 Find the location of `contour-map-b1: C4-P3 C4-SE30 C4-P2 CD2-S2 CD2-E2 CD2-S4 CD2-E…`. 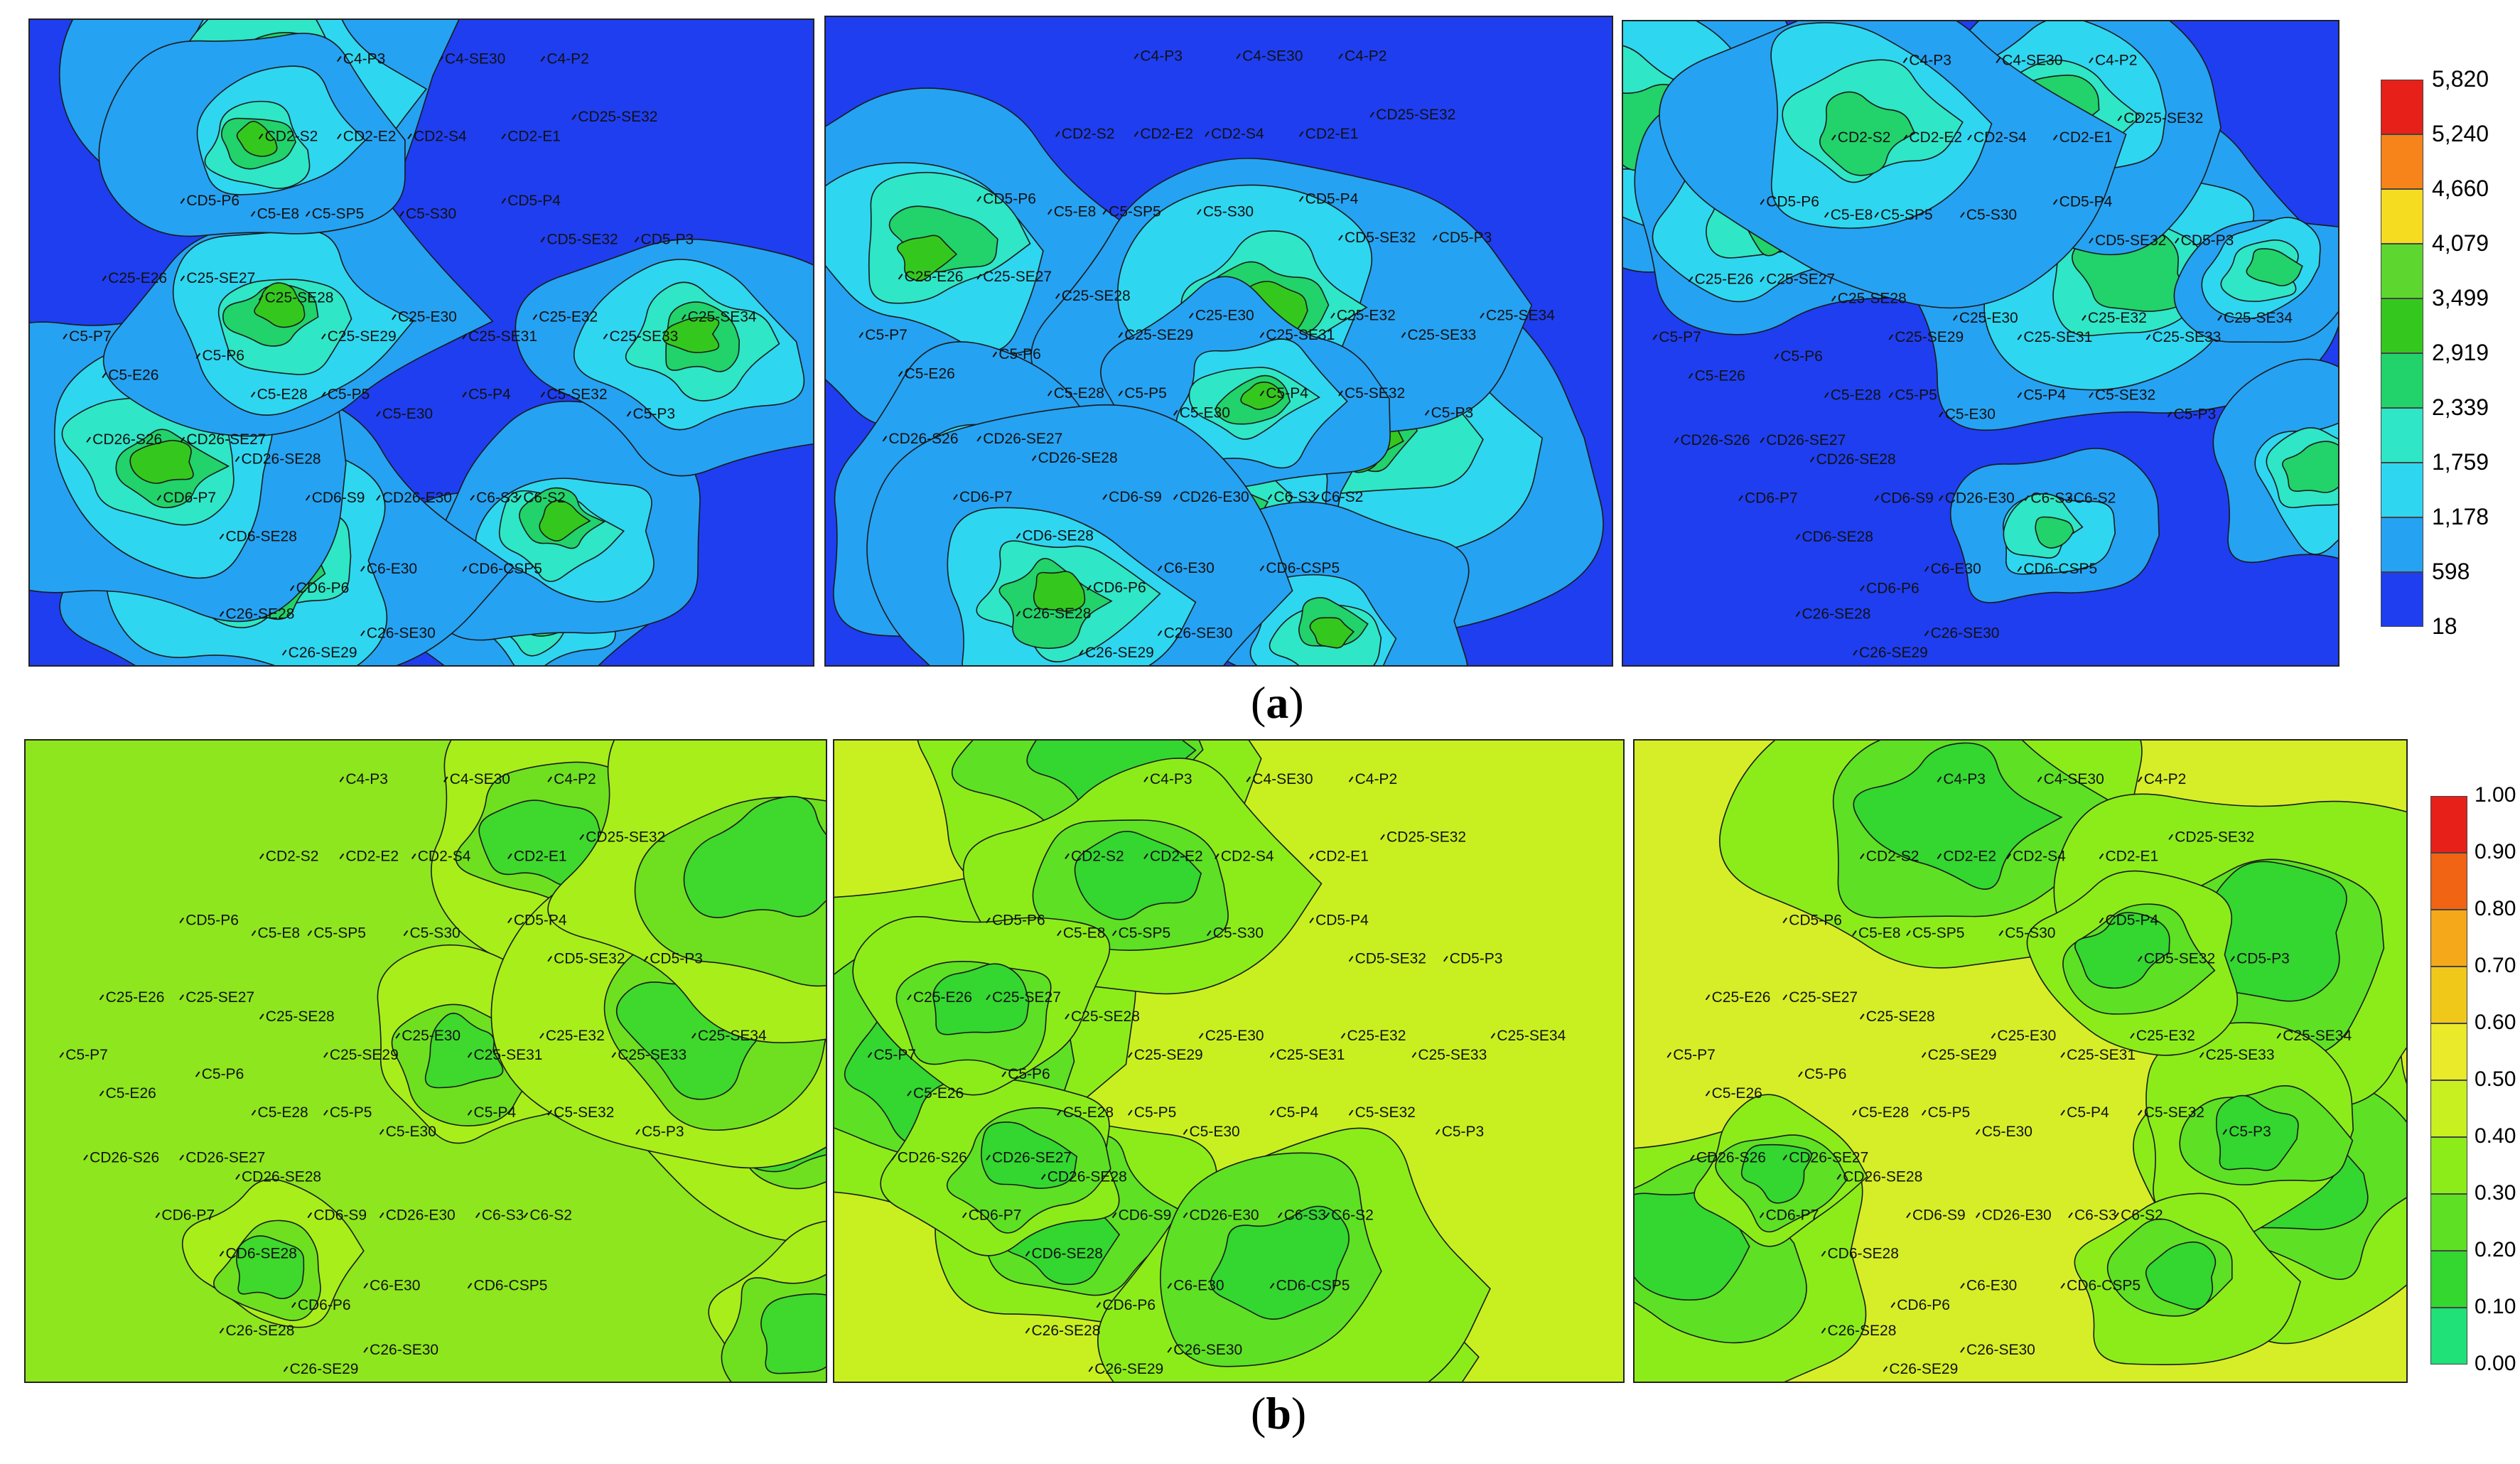

contour-map-b1: C4-P3 C4-SE30 C4-P2 CD2-S2 CD2-E2 CD2-S4 CD2-E… is located at coordinates (426, 1061).